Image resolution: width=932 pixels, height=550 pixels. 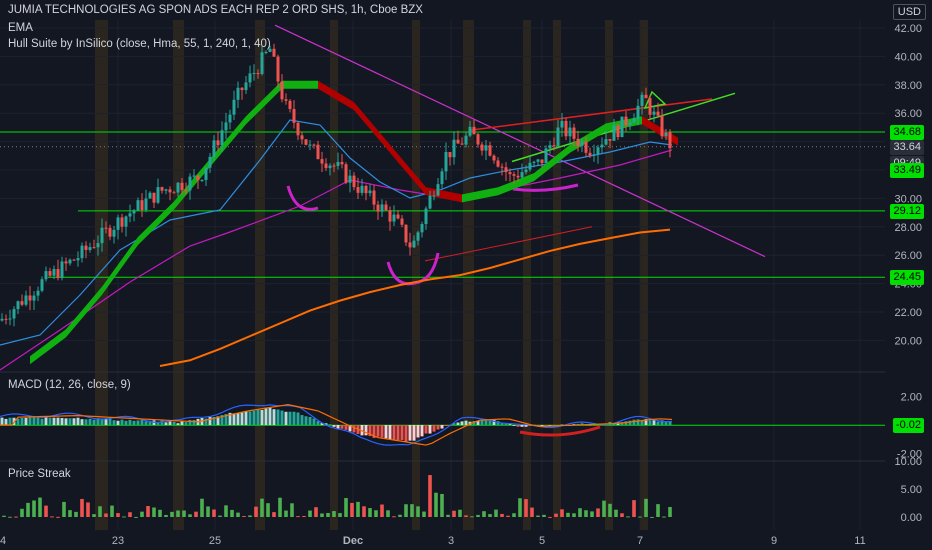 What do you see at coordinates (640, 541) in the screenshot?
I see `x-tick-label: 7` at bounding box center [640, 541].